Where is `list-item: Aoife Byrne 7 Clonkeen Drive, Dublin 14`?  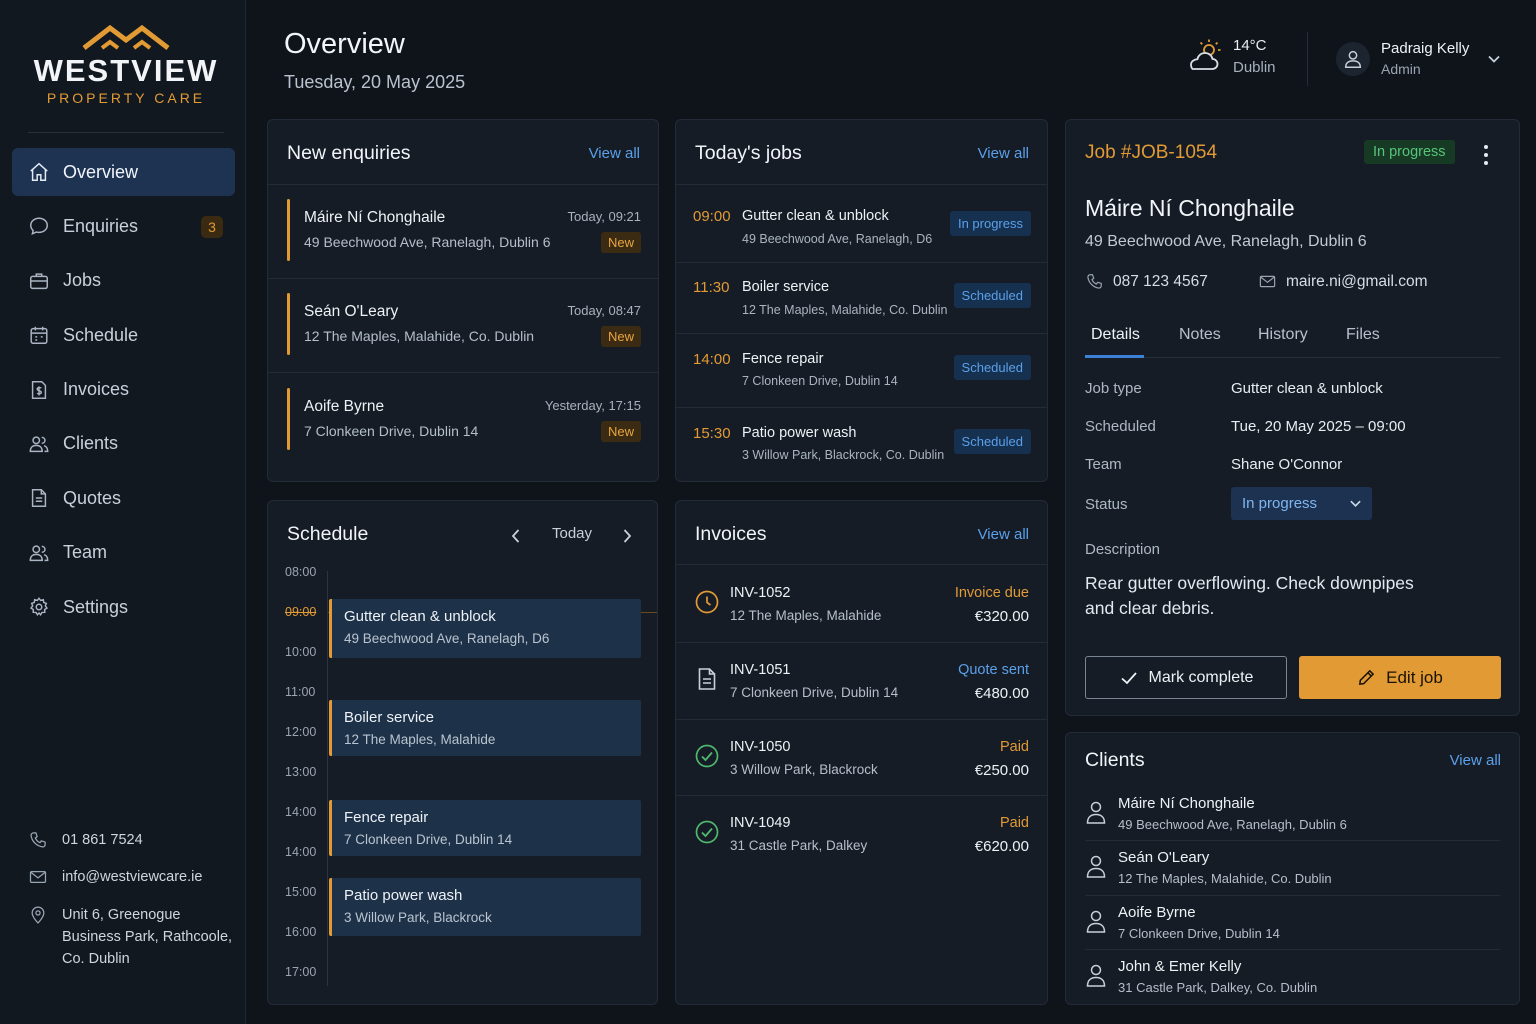 list-item: Aoife Byrne 7 Clonkeen Drive, Dublin 14 is located at coordinates (1292, 922).